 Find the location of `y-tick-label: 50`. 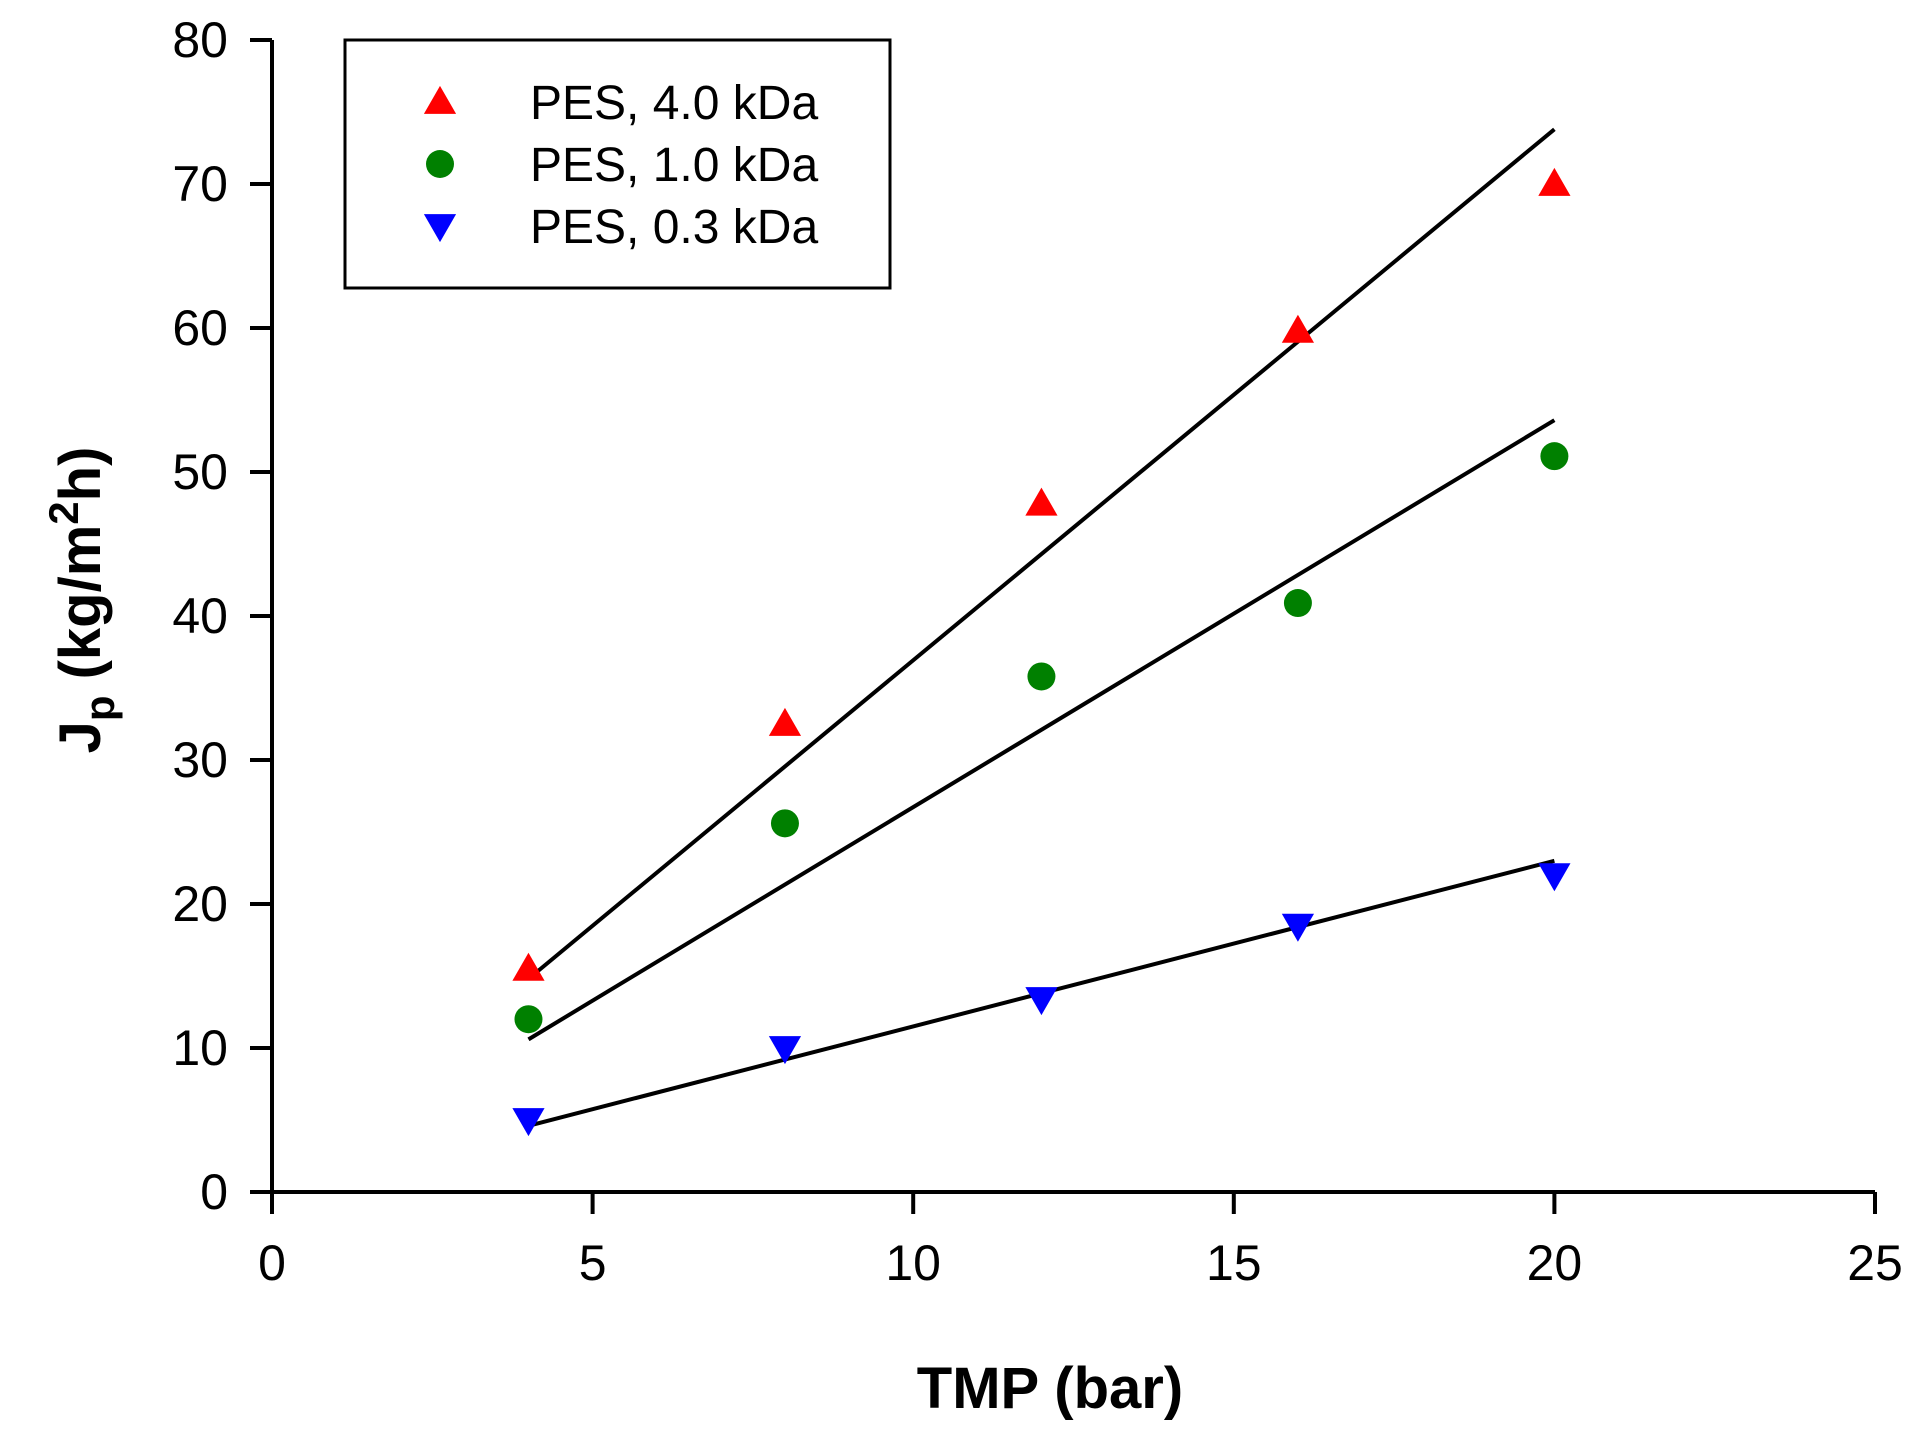

y-tick-label: 50 is located at coordinates (200, 472).